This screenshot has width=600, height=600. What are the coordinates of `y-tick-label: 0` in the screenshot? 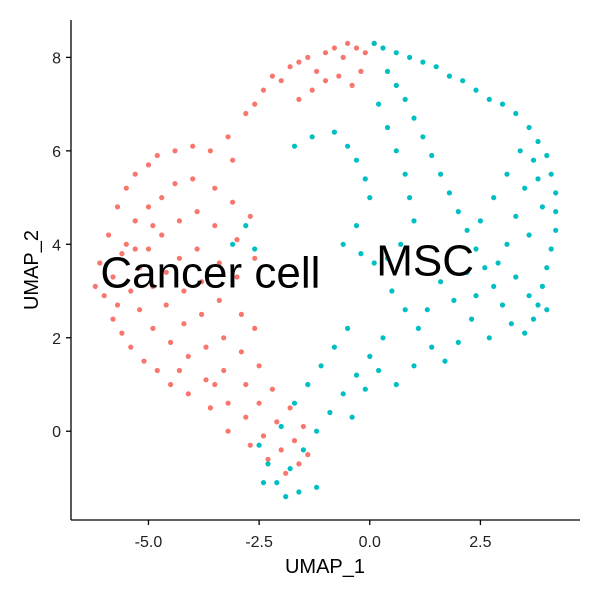 It's located at (56, 432).